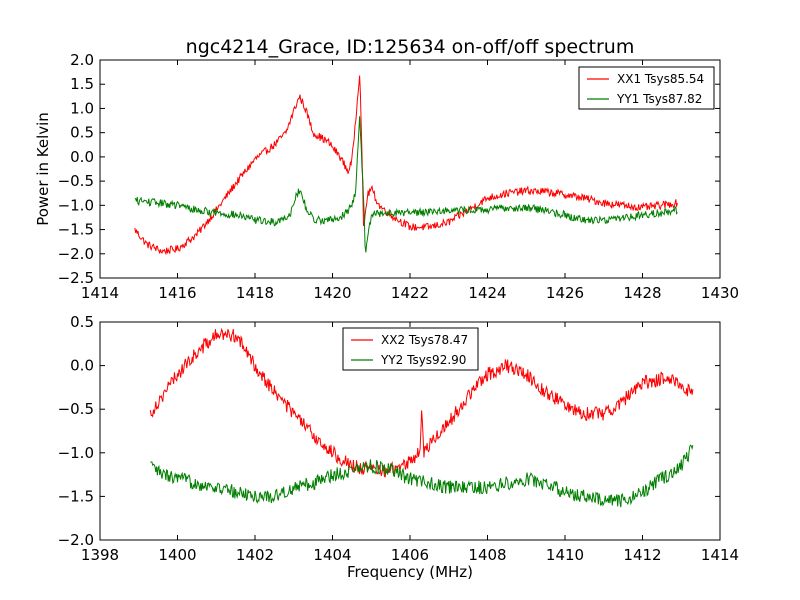 This screenshot has width=800, height=600. What do you see at coordinates (177, 293) in the screenshot?
I see `x-tick-label: 1416` at bounding box center [177, 293].